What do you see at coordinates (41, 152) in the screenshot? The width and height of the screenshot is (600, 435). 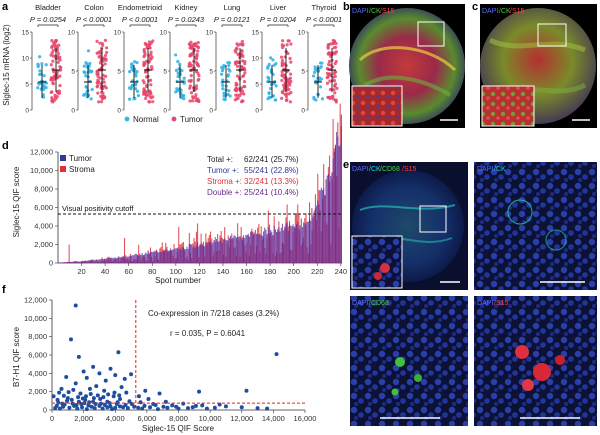 I see `y-tick-label: 12,000` at bounding box center [41, 152].